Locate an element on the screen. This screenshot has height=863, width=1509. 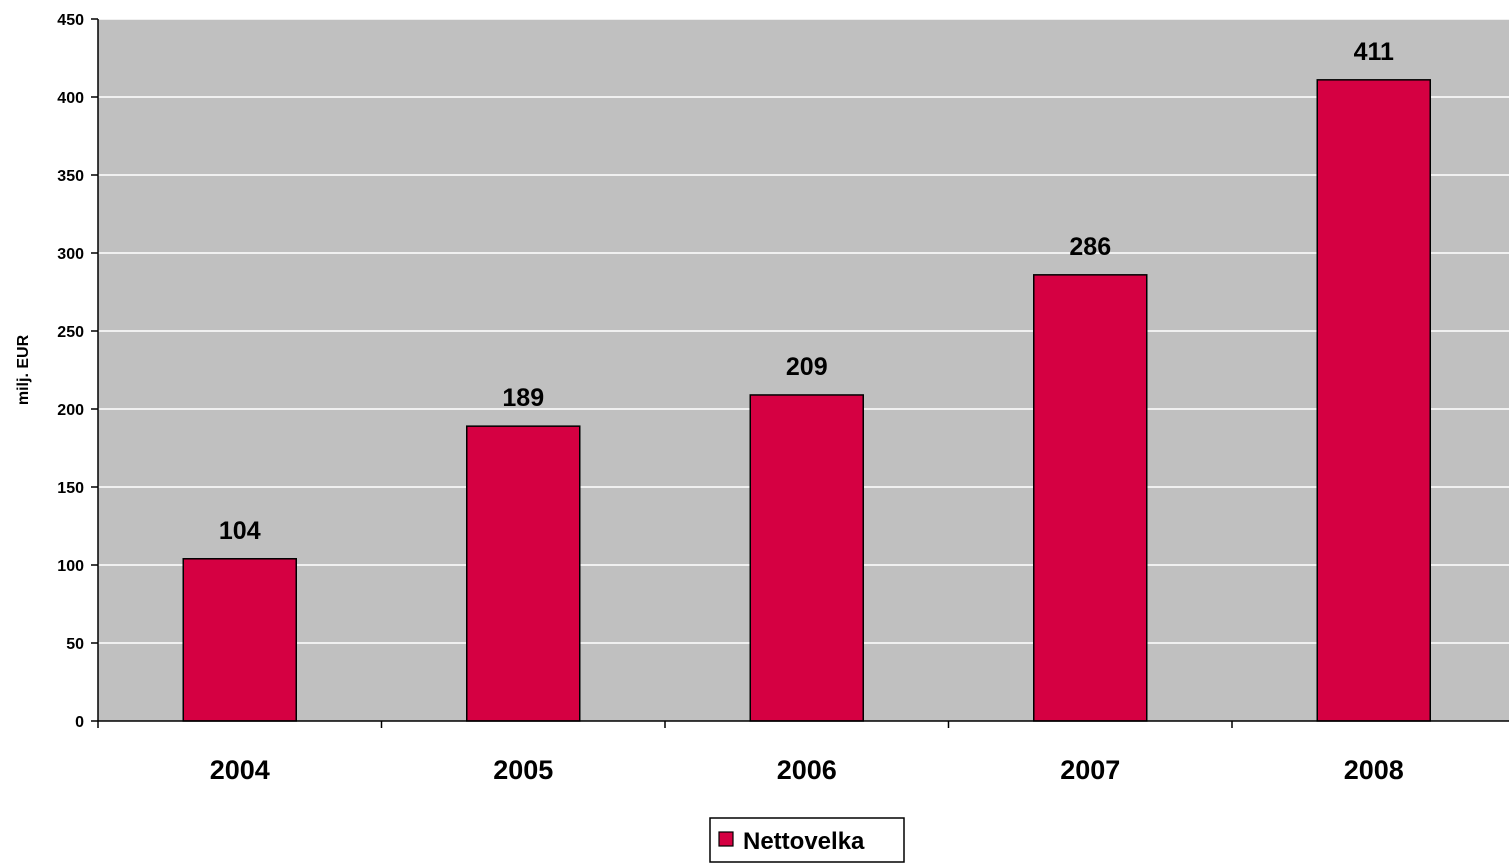
y-axis-title: milj. EUR is located at coordinates (23, 369).